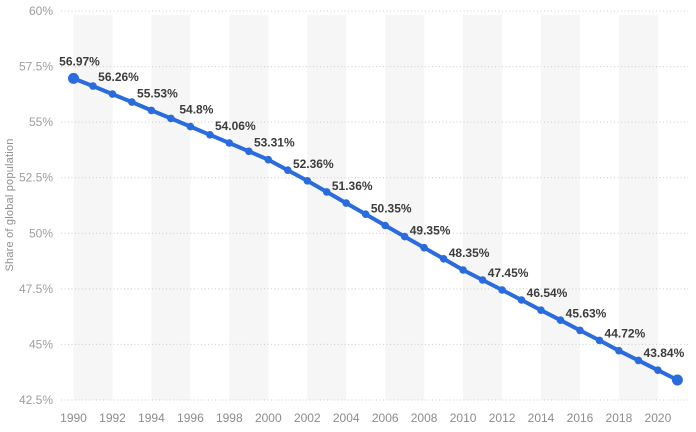 The width and height of the screenshot is (696, 432). Describe the element at coordinates (391, 209) in the screenshot. I see `data-label: 50.35%` at that location.